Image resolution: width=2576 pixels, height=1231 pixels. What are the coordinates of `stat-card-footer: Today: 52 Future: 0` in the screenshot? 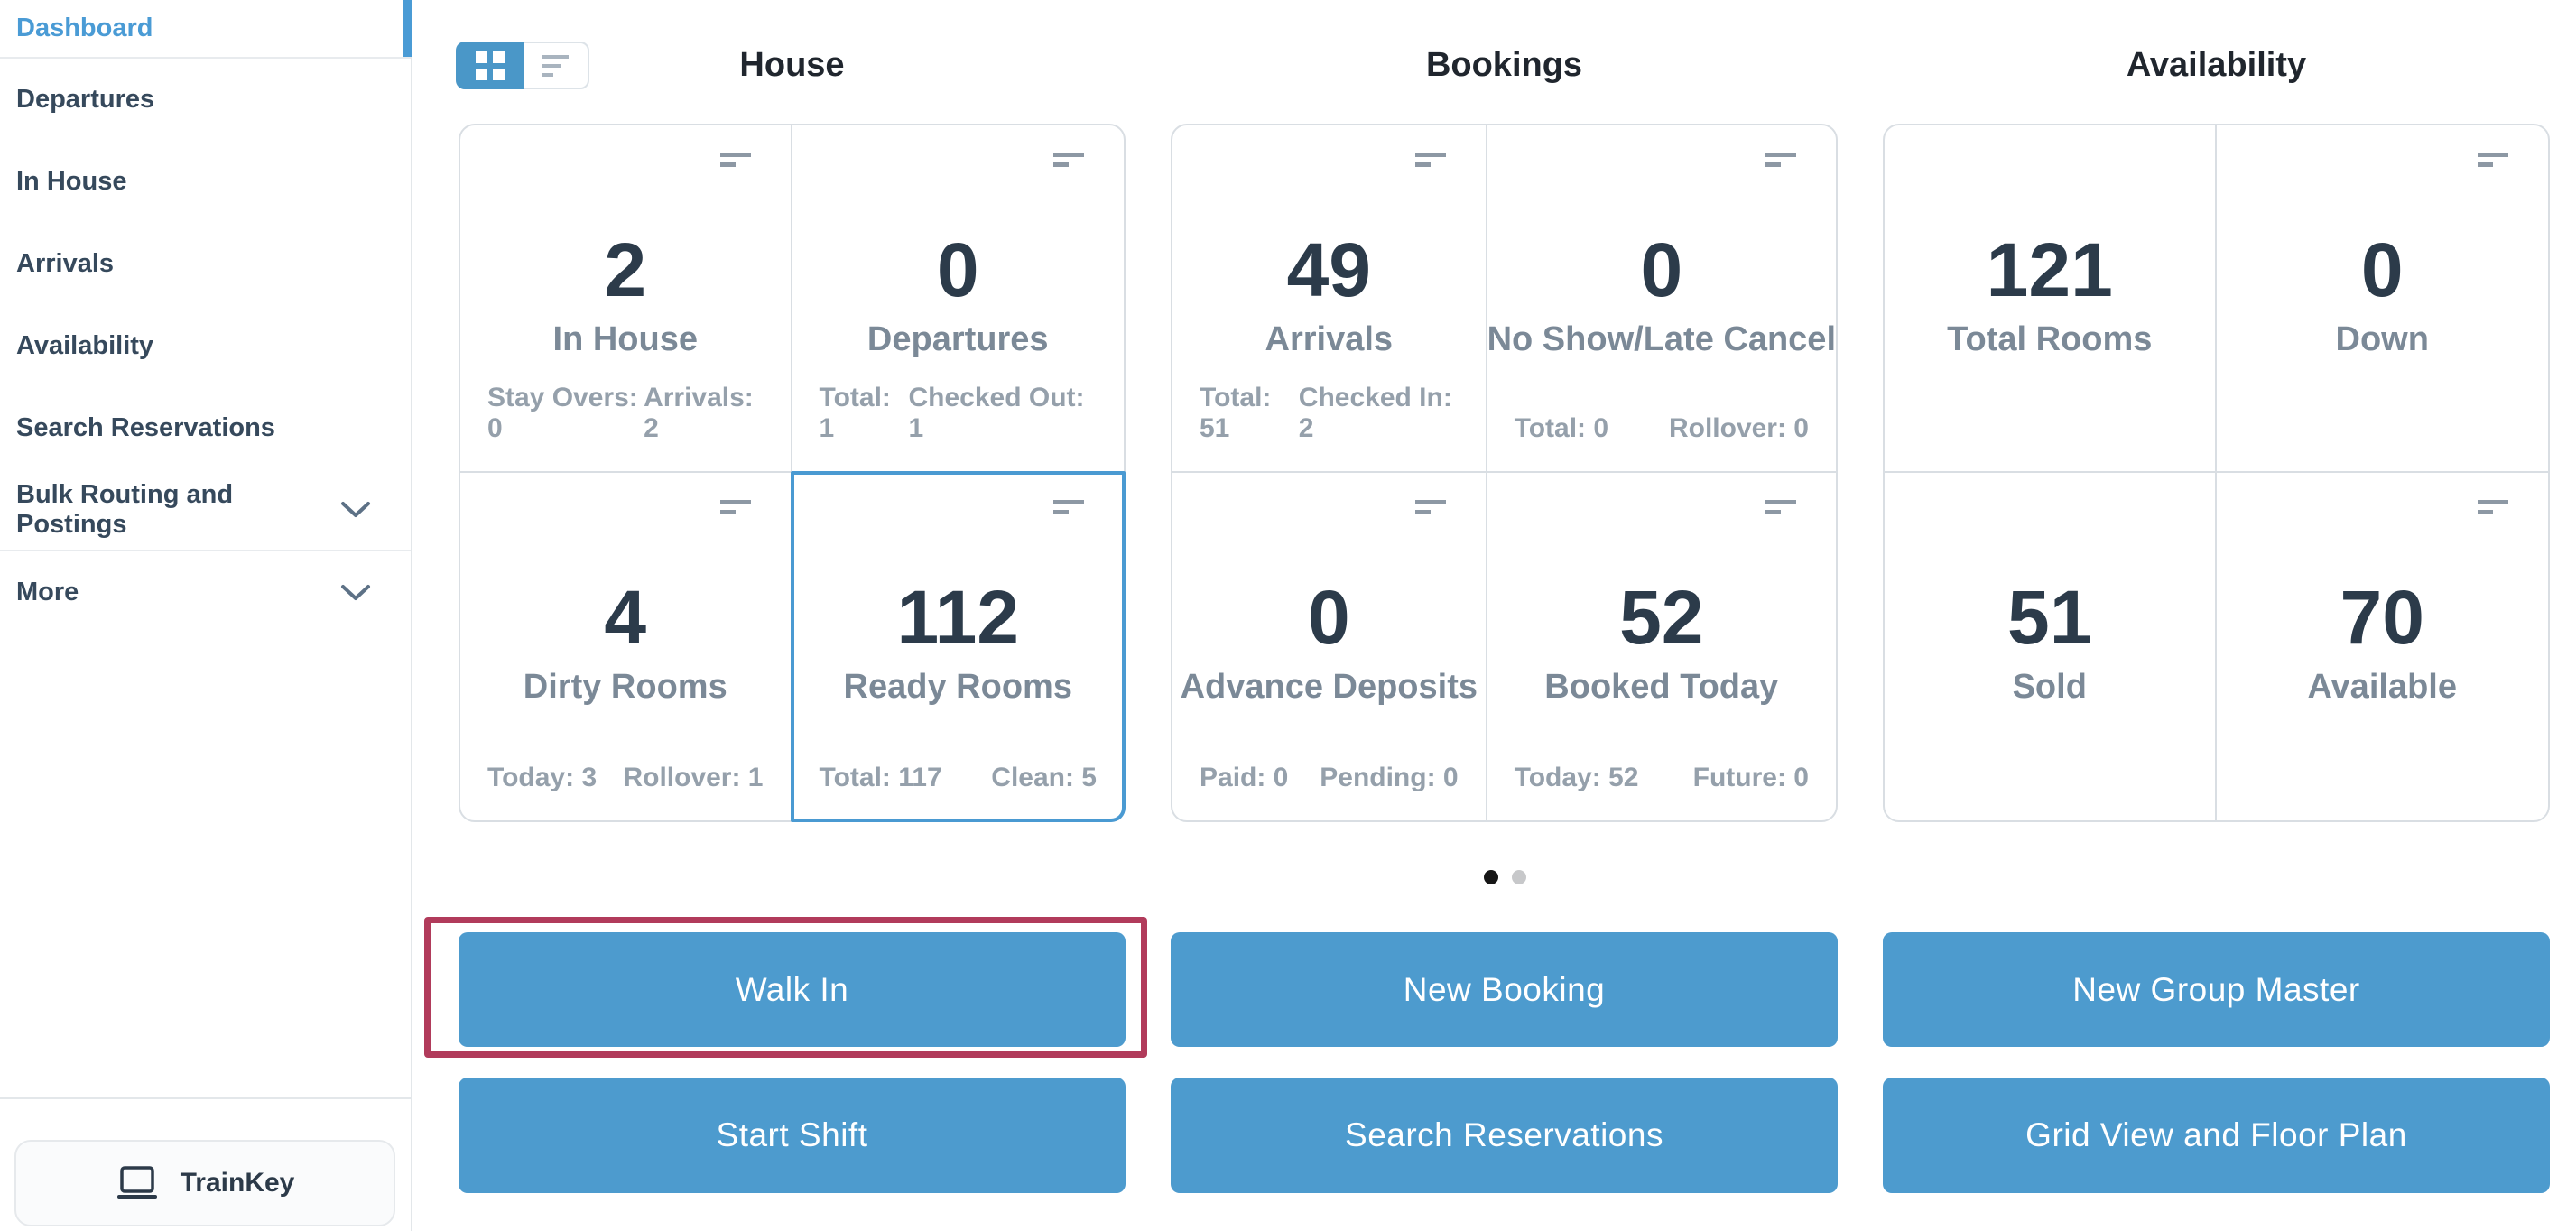 It's located at (1661, 791).